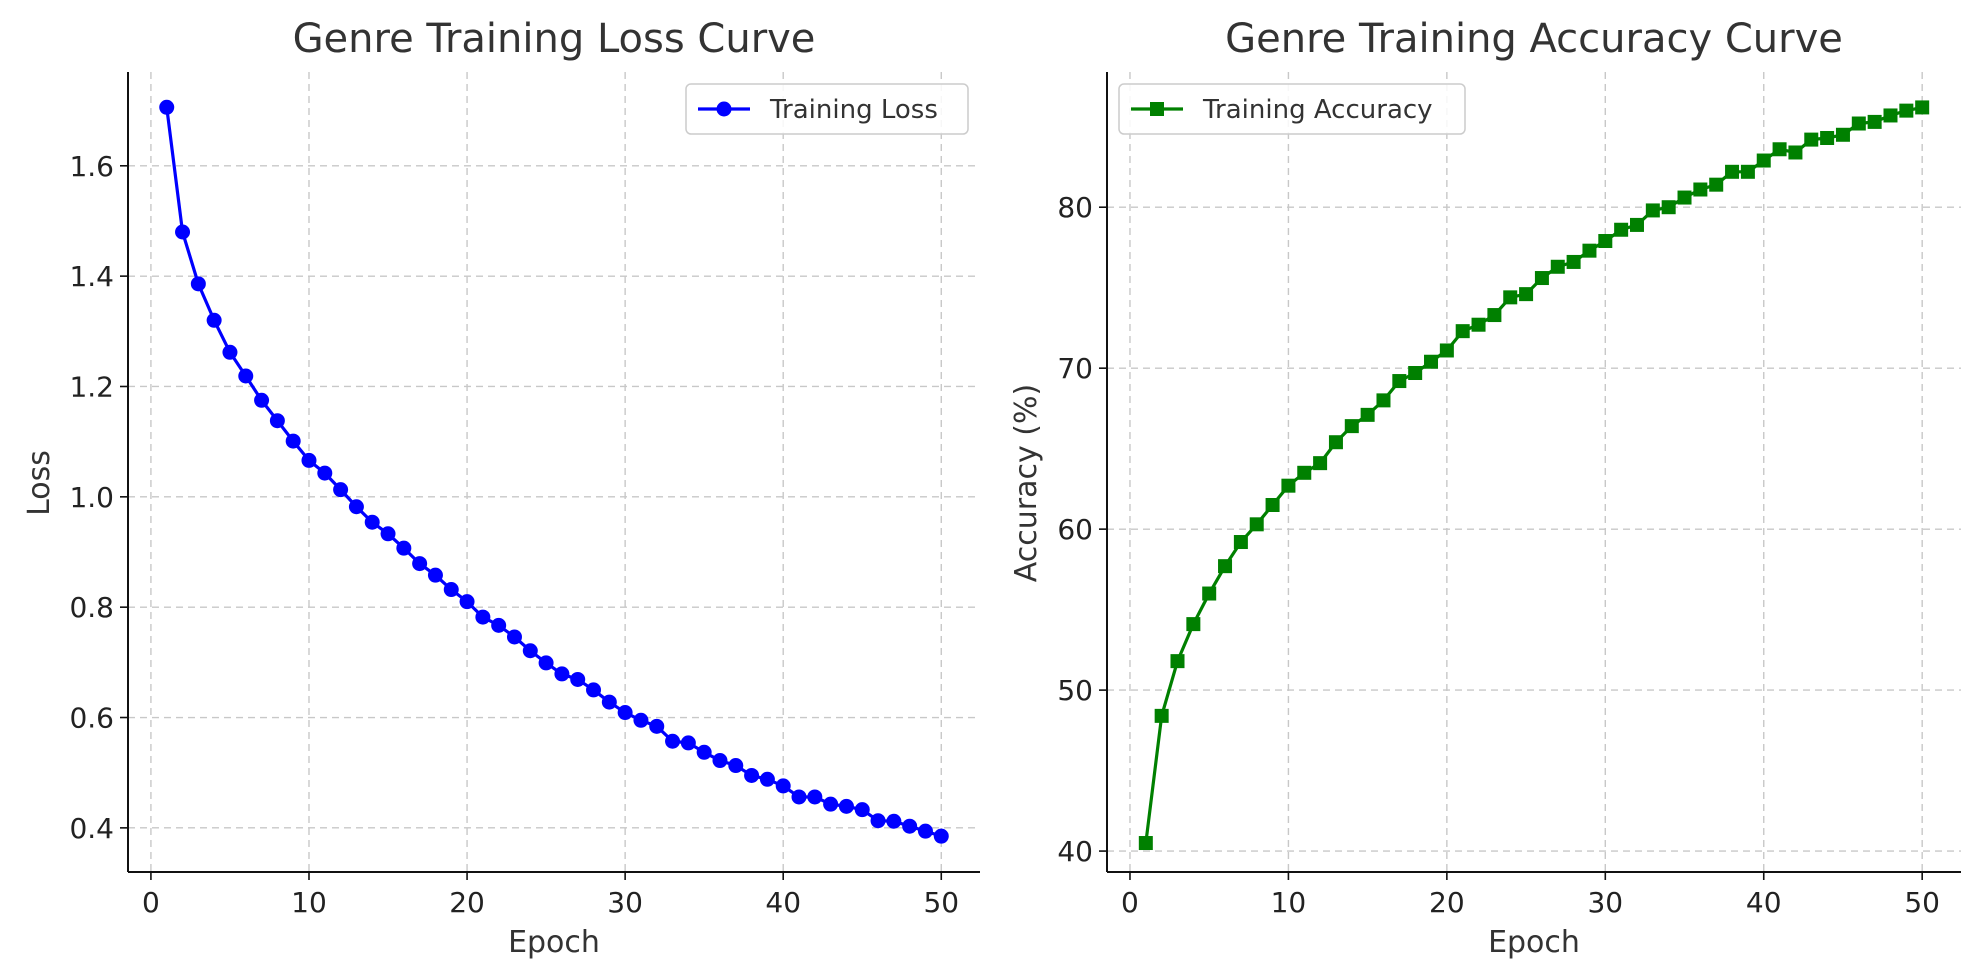 The height and width of the screenshot is (980, 1979). Describe the element at coordinates (91, 607) in the screenshot. I see `y-tick-label: 0.8` at that location.